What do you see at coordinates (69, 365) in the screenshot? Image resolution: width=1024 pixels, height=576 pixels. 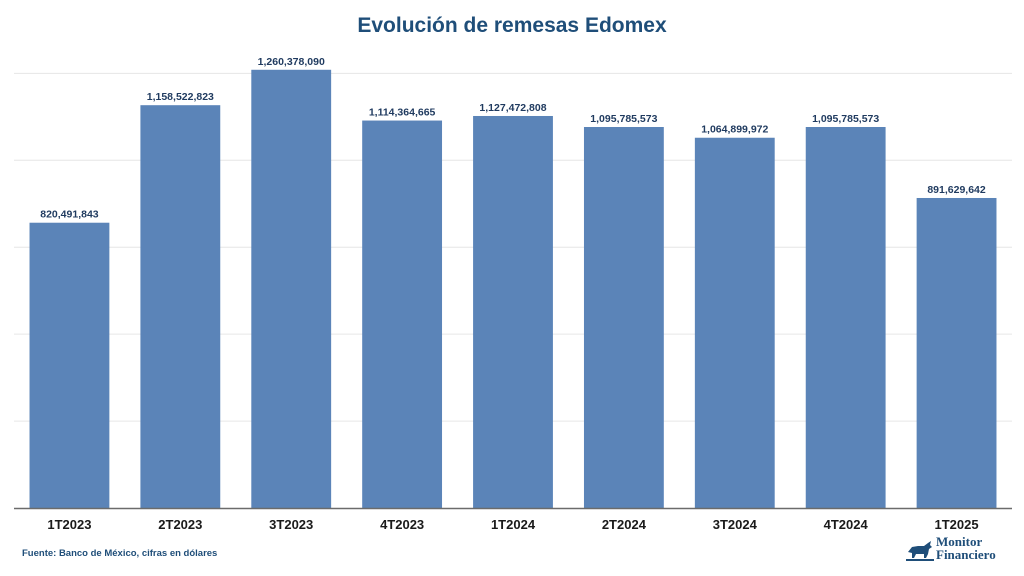 I see `bar-1T2023` at bounding box center [69, 365].